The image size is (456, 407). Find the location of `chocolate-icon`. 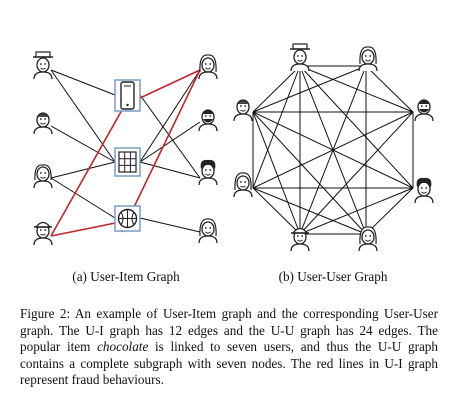

chocolate-icon is located at coordinates (127, 162).